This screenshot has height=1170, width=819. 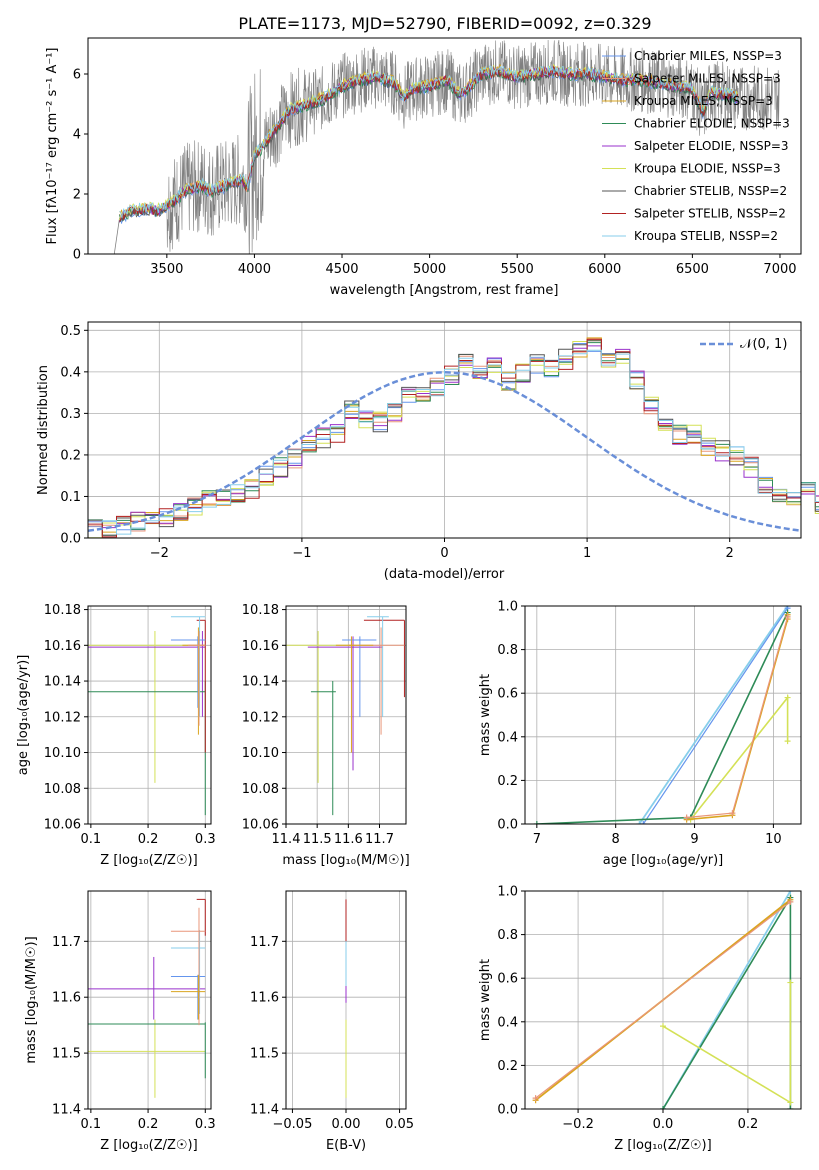 What do you see at coordinates (205, 1124) in the screenshot?
I see `mass-vs-Z-xtick-label: 0.3` at bounding box center [205, 1124].